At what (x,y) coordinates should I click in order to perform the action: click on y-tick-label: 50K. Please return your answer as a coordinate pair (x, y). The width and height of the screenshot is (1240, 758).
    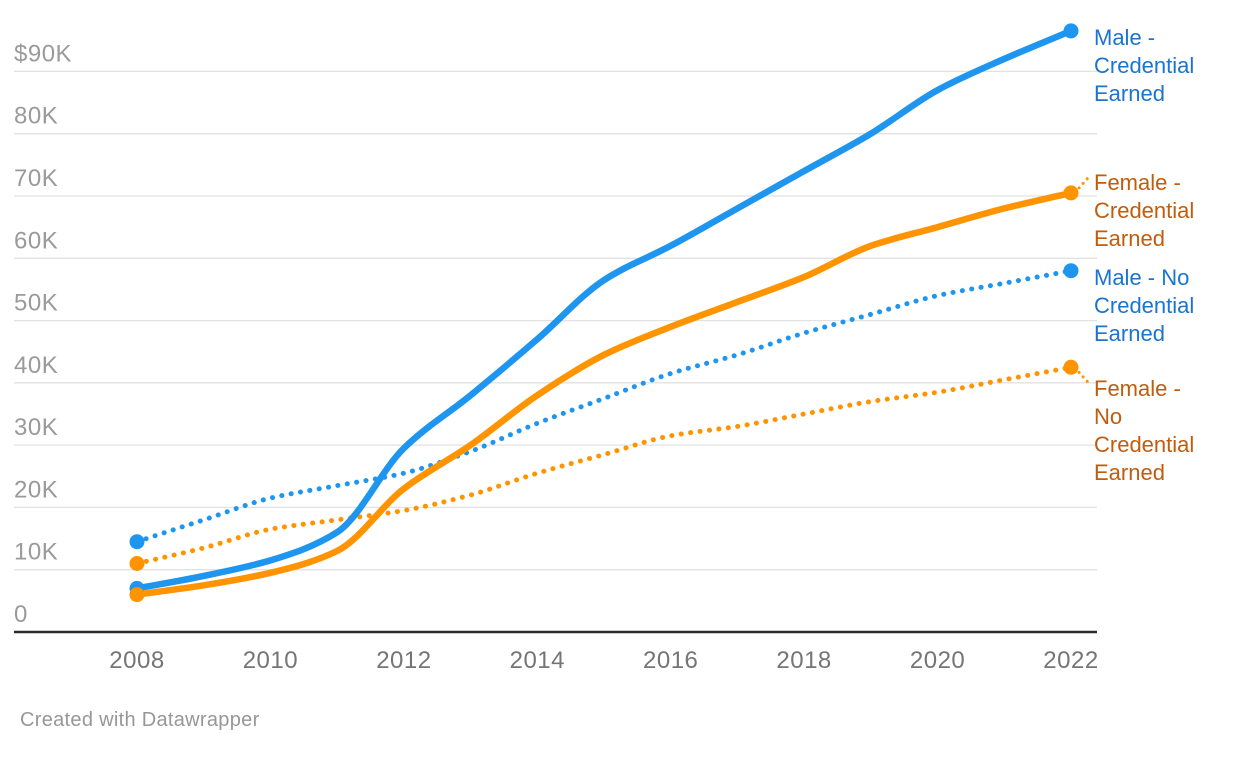
    Looking at the image, I should click on (36, 303).